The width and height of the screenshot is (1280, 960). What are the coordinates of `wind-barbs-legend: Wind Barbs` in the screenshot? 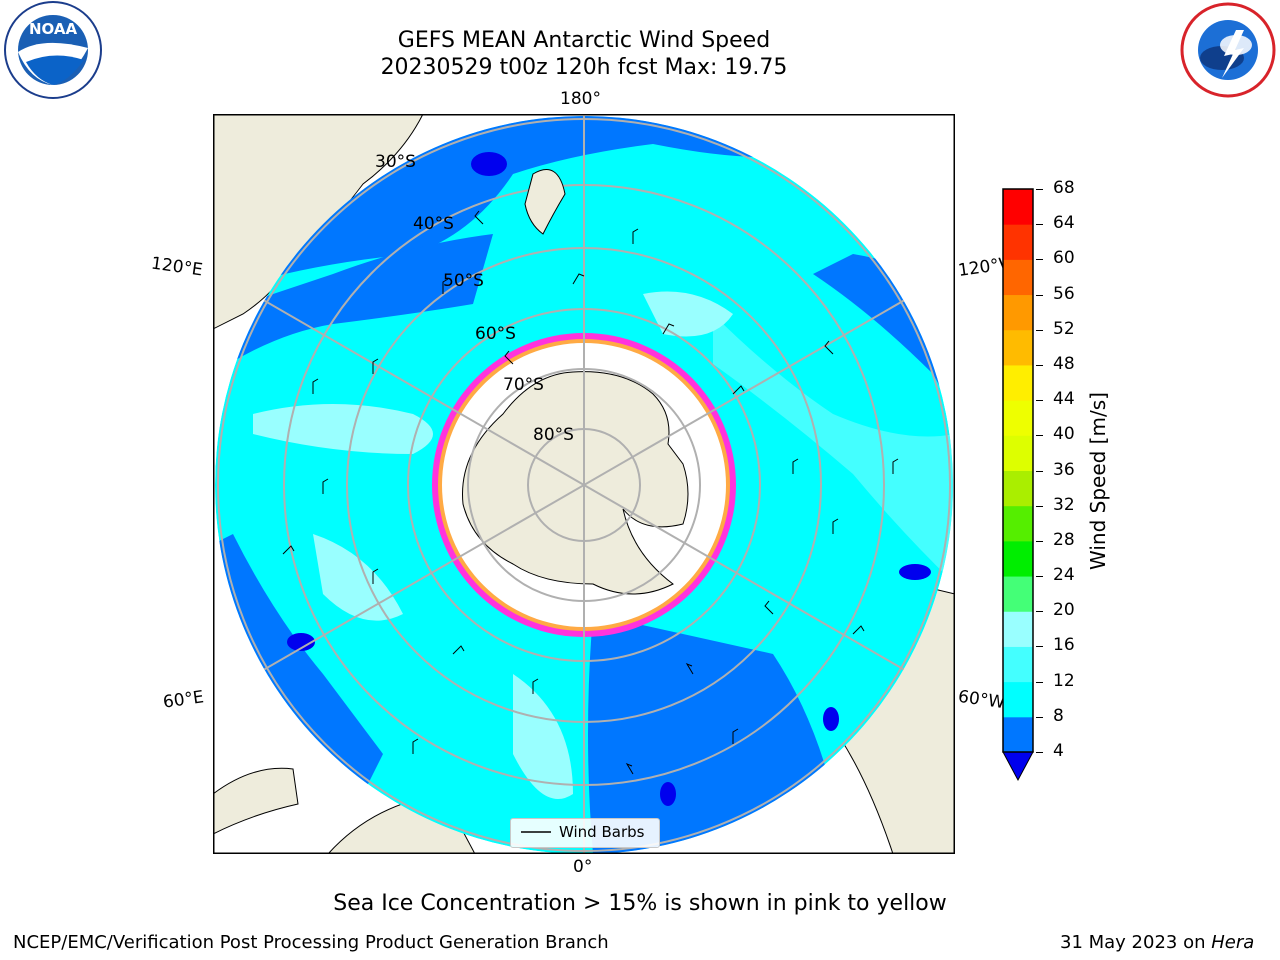 It's located at (585, 833).